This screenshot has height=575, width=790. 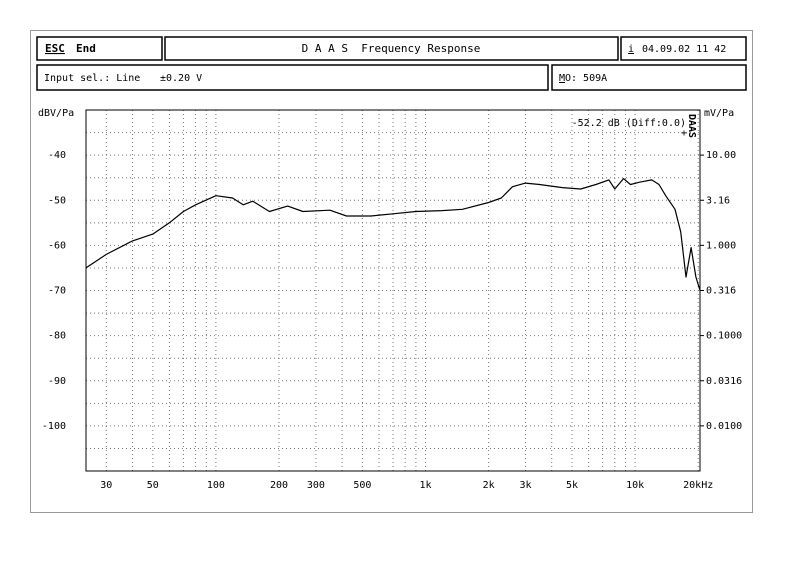 What do you see at coordinates (684, 133) in the screenshot?
I see `cursor-marker: +` at bounding box center [684, 133].